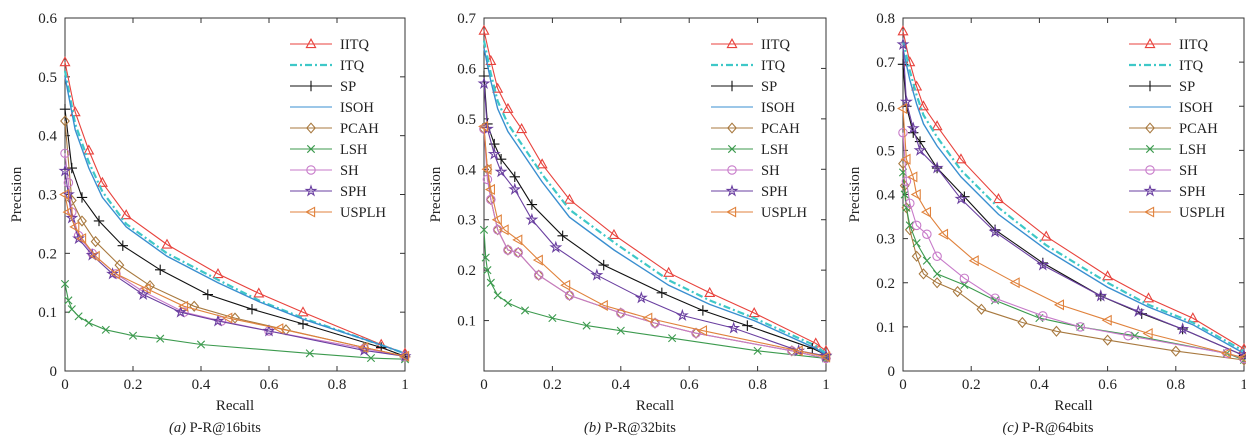  I want to click on series-line-usplh, so click(655, 242).